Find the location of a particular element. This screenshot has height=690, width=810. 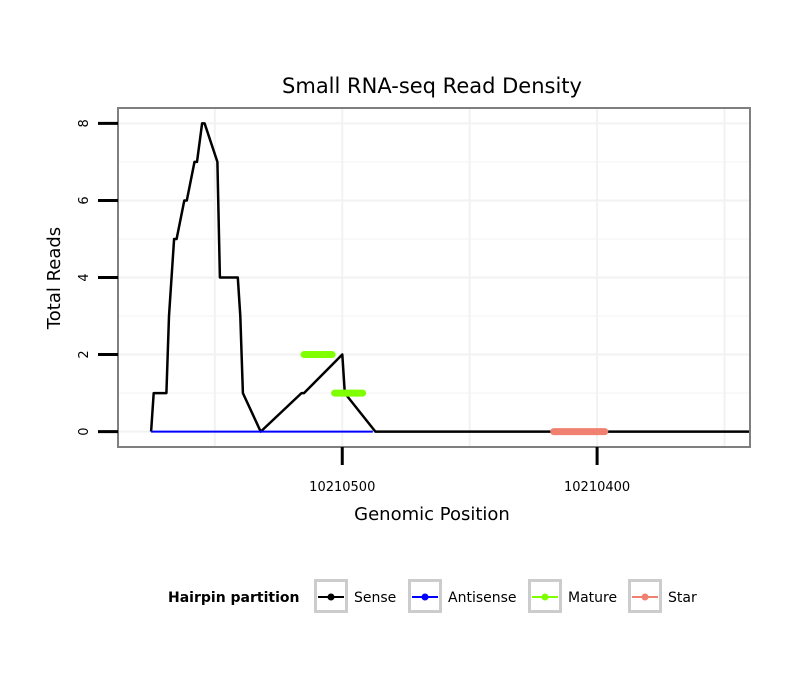

legend-item-sense: Sense is located at coordinates (355, 596).